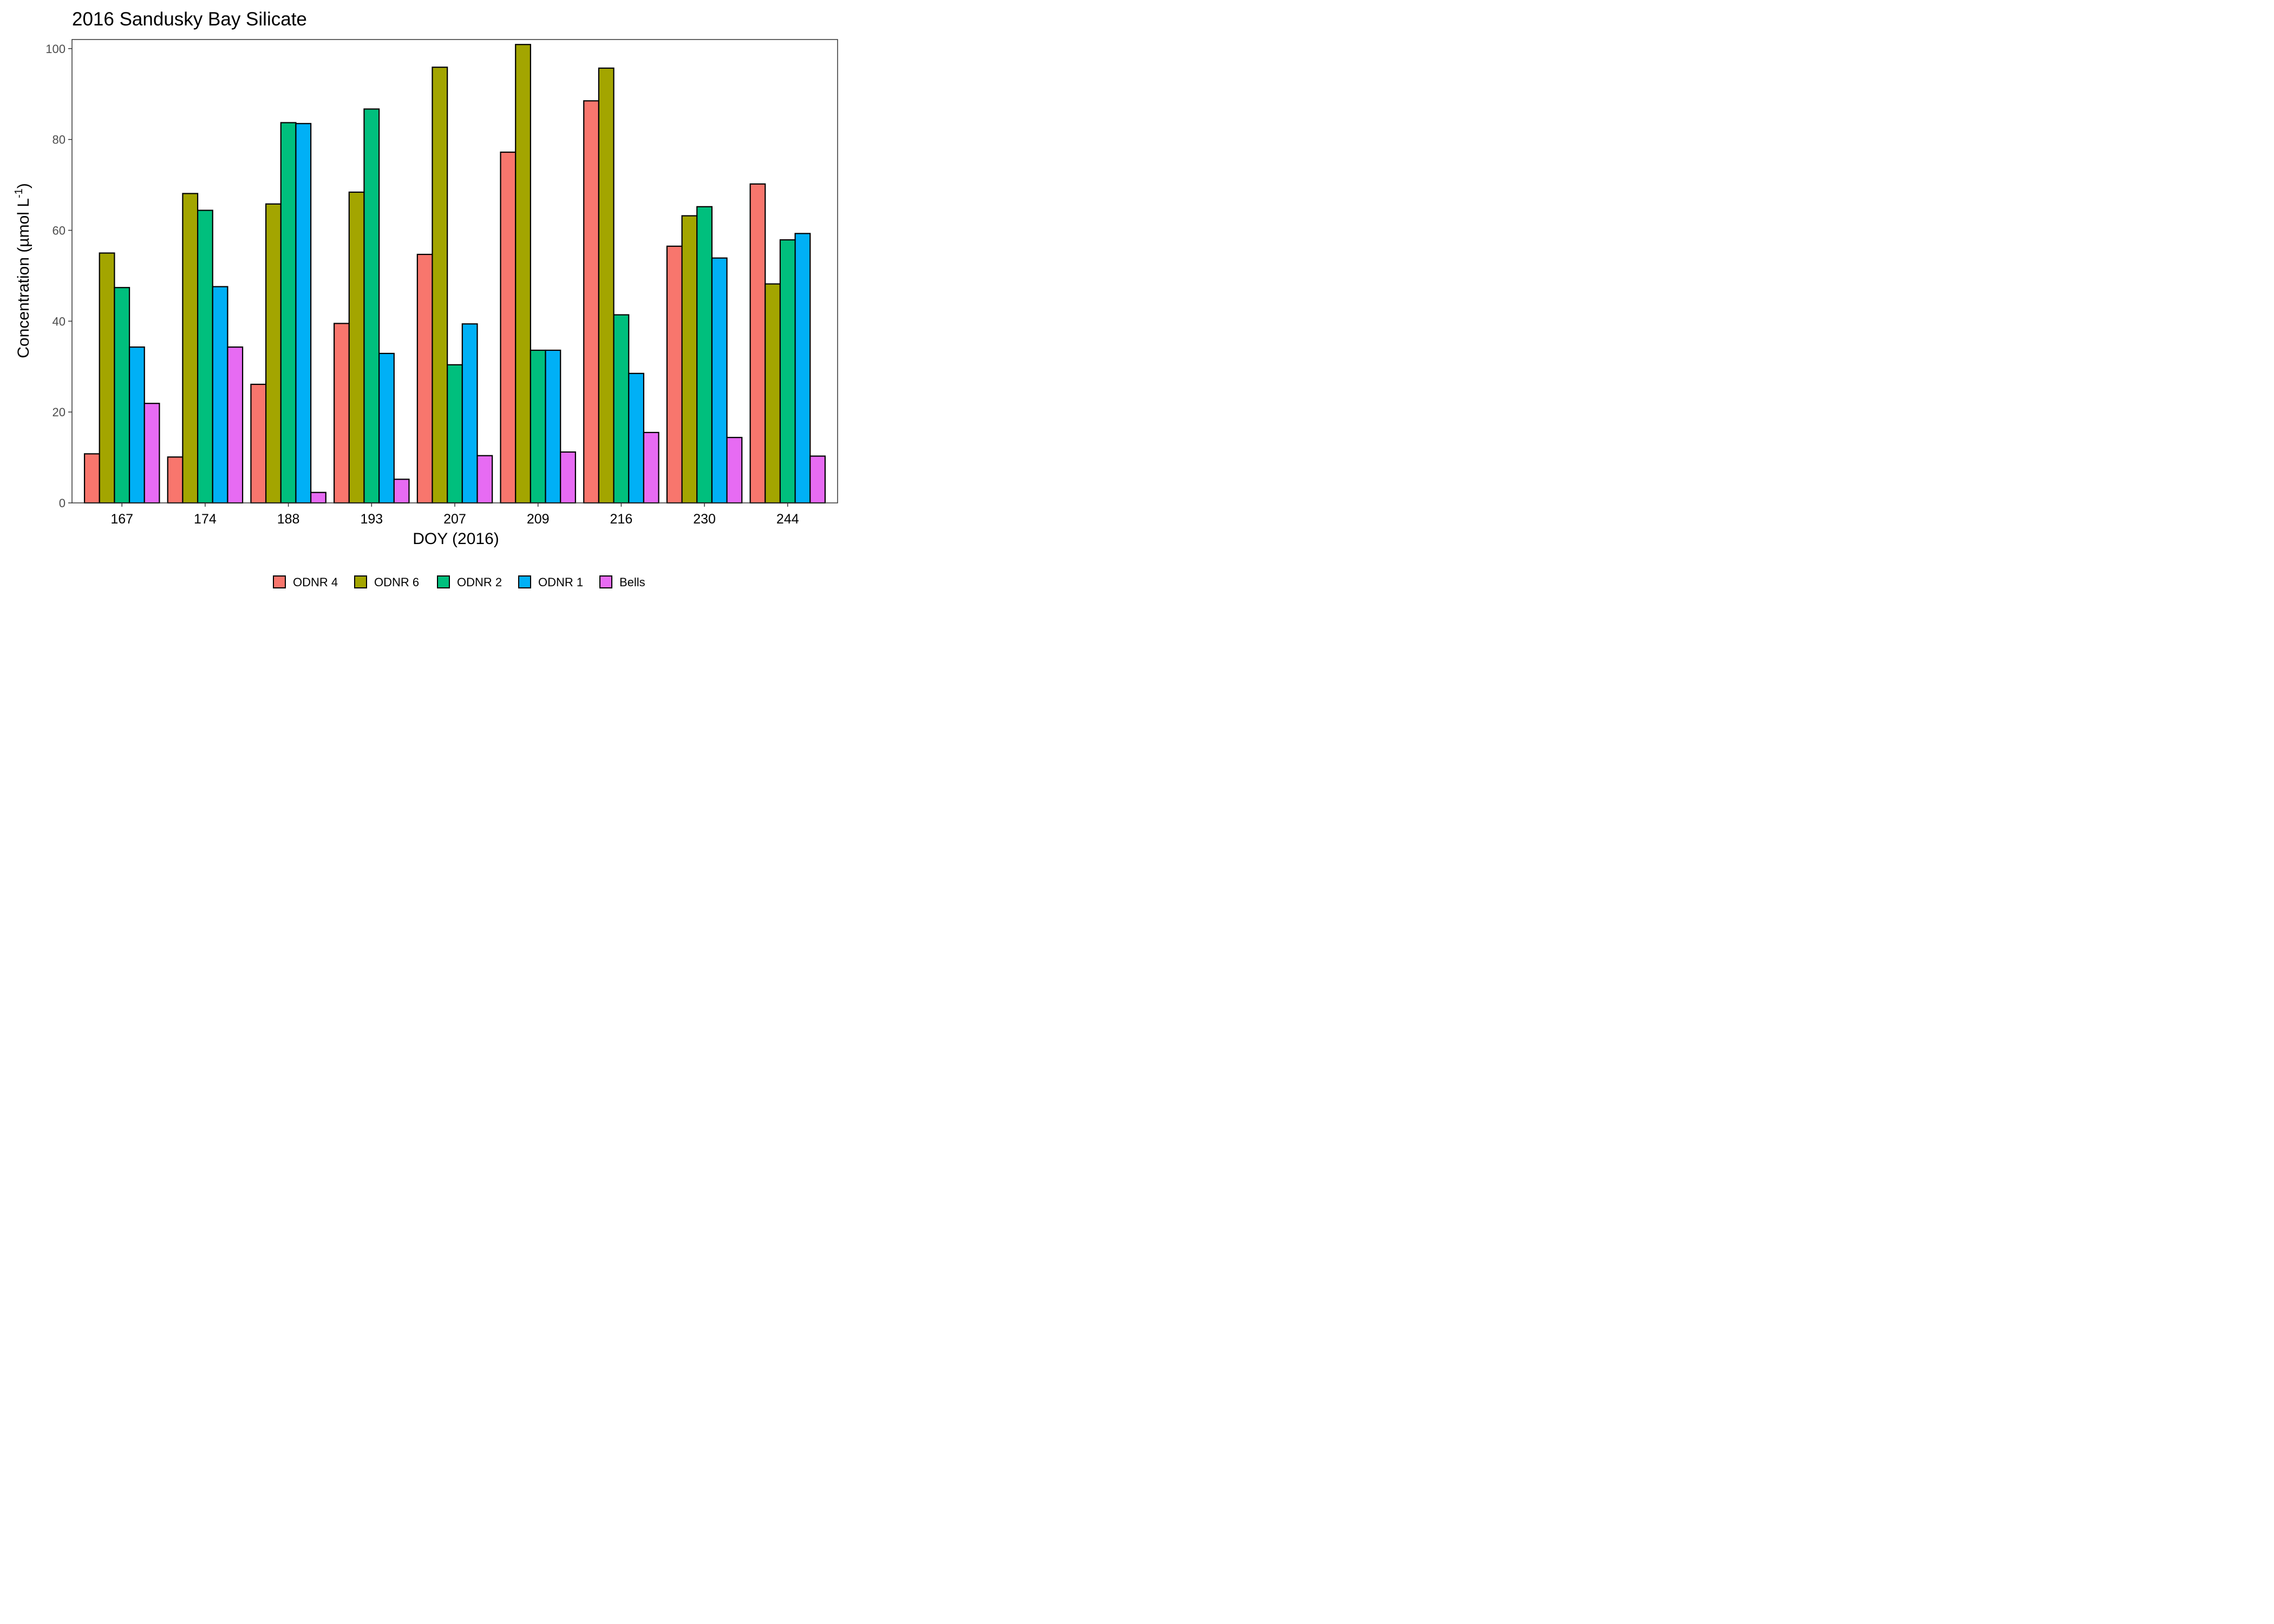 The image size is (2274, 1624). I want to click on y-axis-title-main: Concentration (µmol L, so click(23, 278).